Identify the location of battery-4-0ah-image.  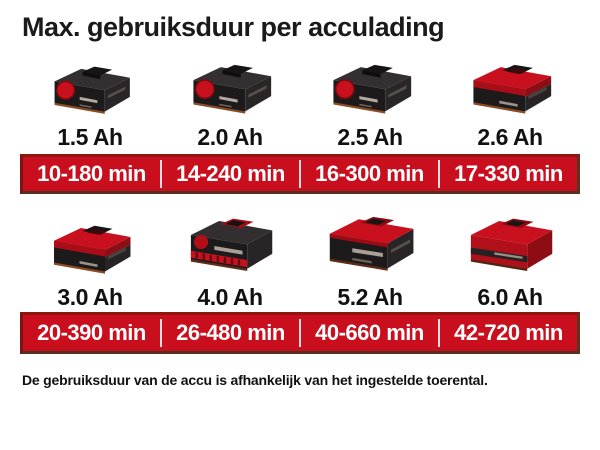
(230, 246).